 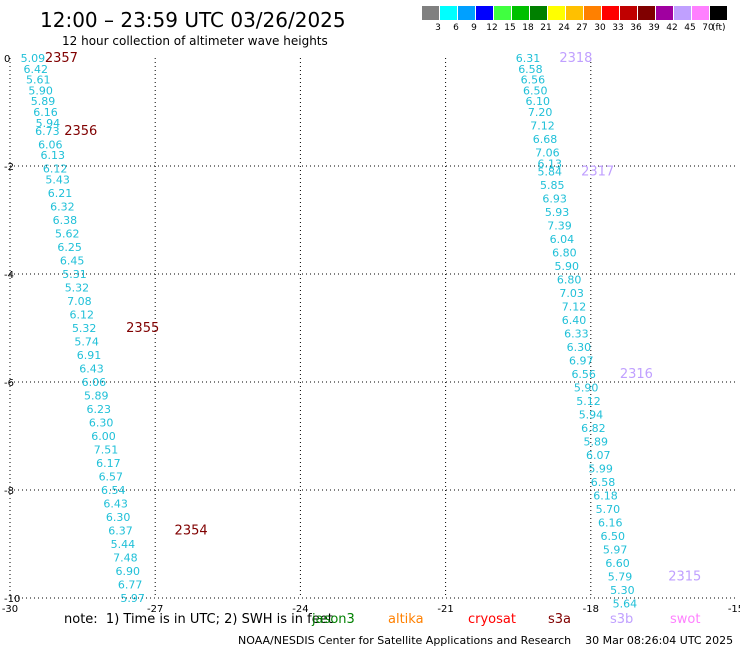 I want to click on color-legend: 3 6 9 12 15 18 21 24 27 30 33 36 39 42 45 70 (ft), so click(x=575, y=21).